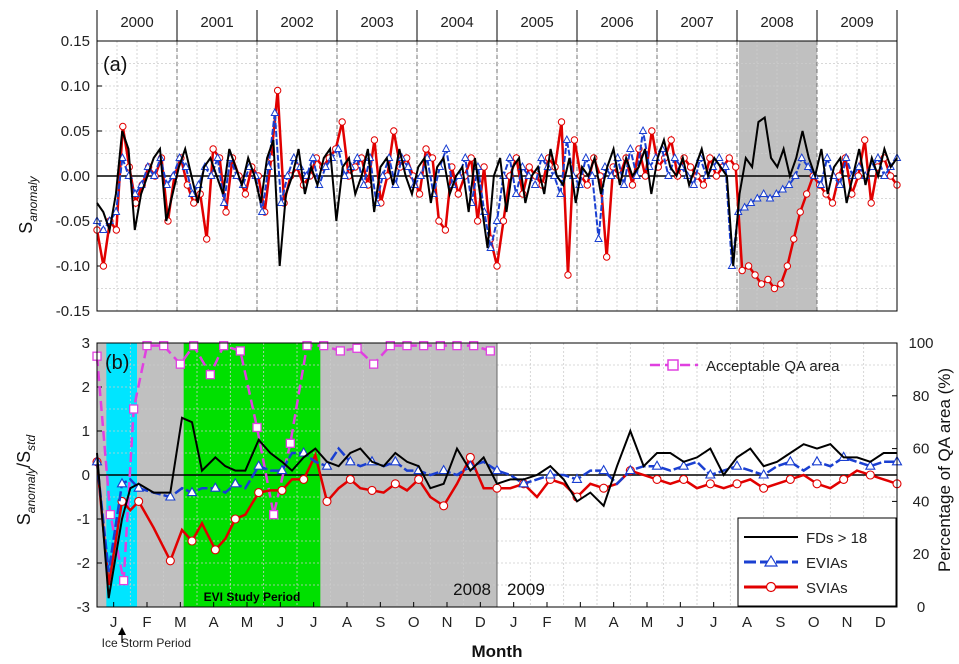  What do you see at coordinates (115, 65) in the screenshot?
I see `panel-a-label: (a)` at bounding box center [115, 65].